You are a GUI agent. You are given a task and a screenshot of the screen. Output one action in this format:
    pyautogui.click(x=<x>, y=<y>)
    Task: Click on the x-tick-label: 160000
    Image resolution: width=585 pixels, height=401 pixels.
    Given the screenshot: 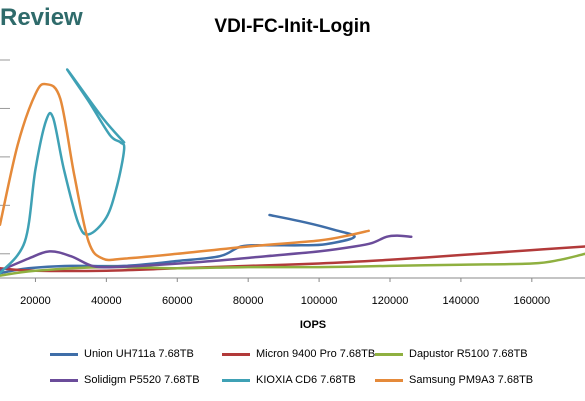 What is the action you would take?
    pyautogui.click(x=531, y=301)
    